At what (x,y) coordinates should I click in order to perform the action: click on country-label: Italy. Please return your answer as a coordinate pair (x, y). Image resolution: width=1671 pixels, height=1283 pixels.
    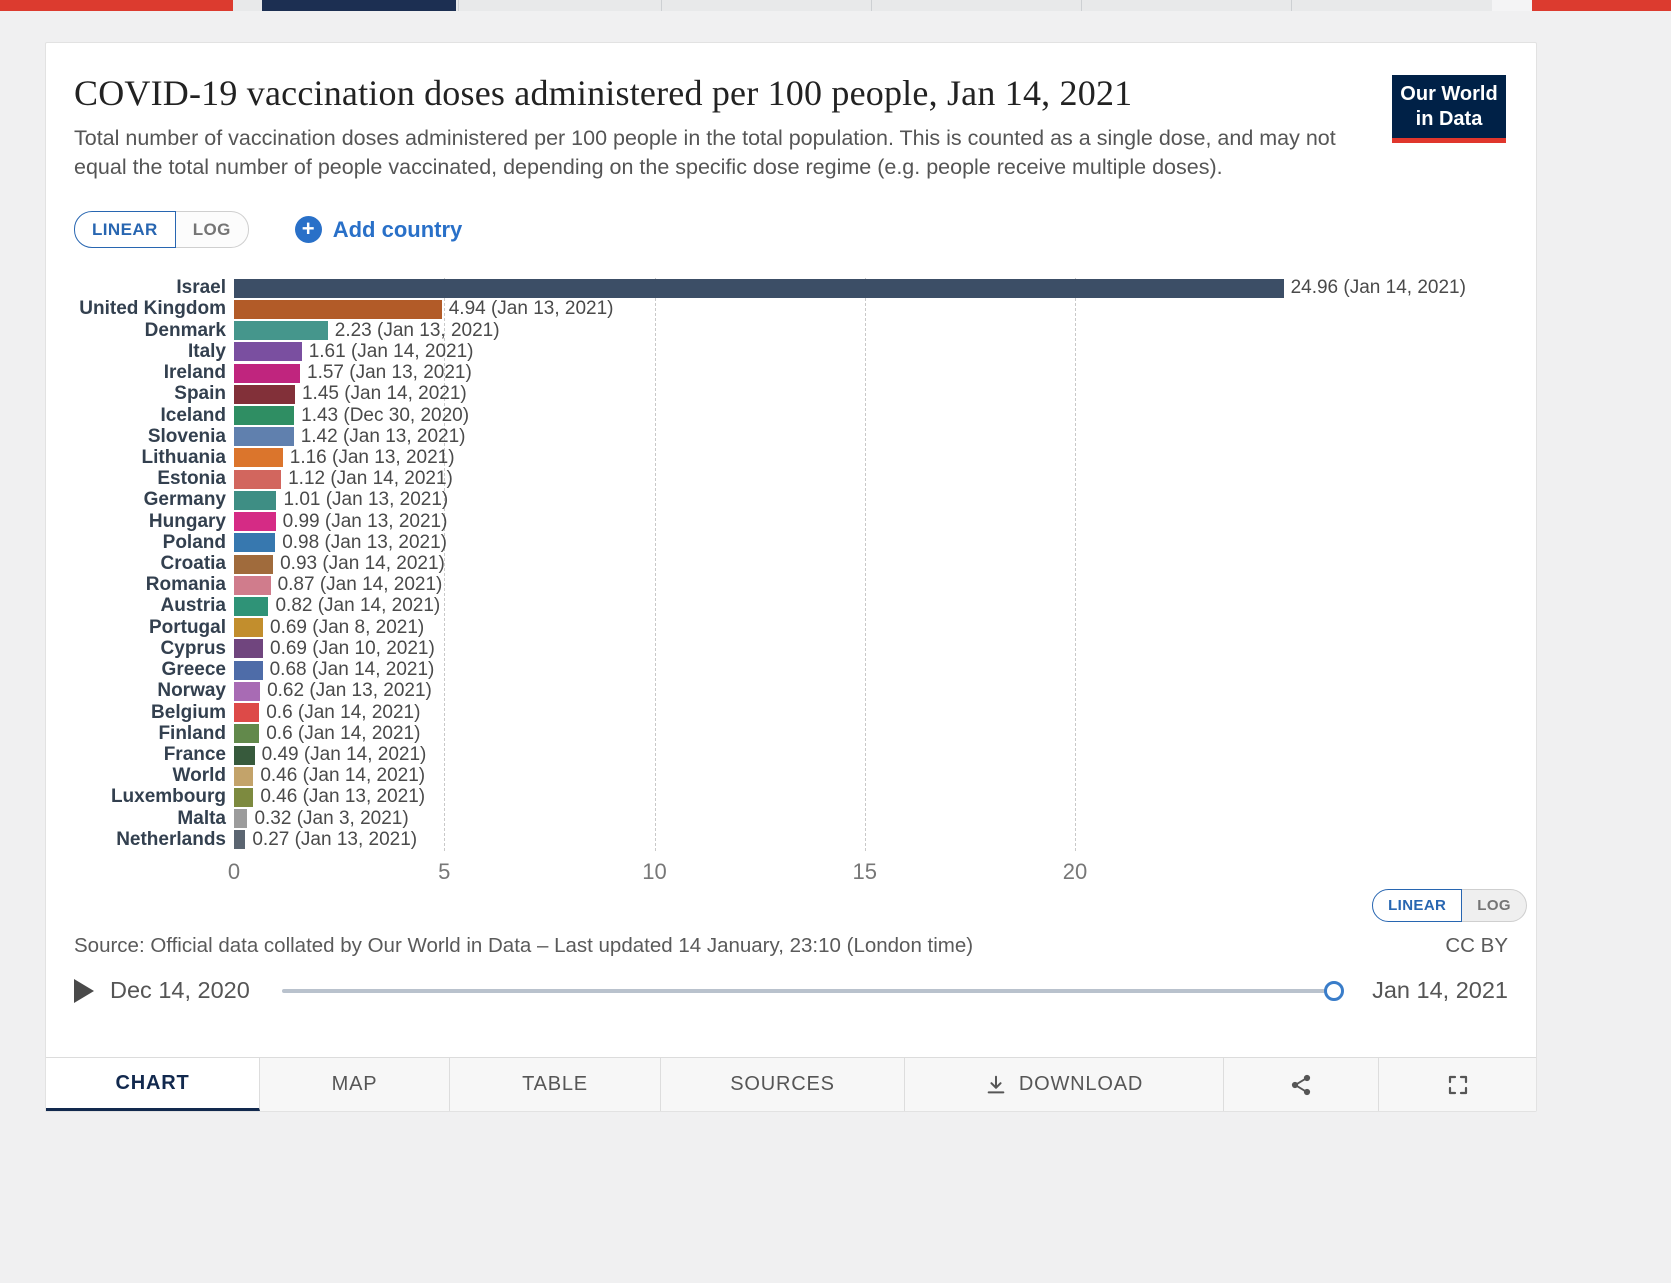
    Looking at the image, I should click on (206, 351).